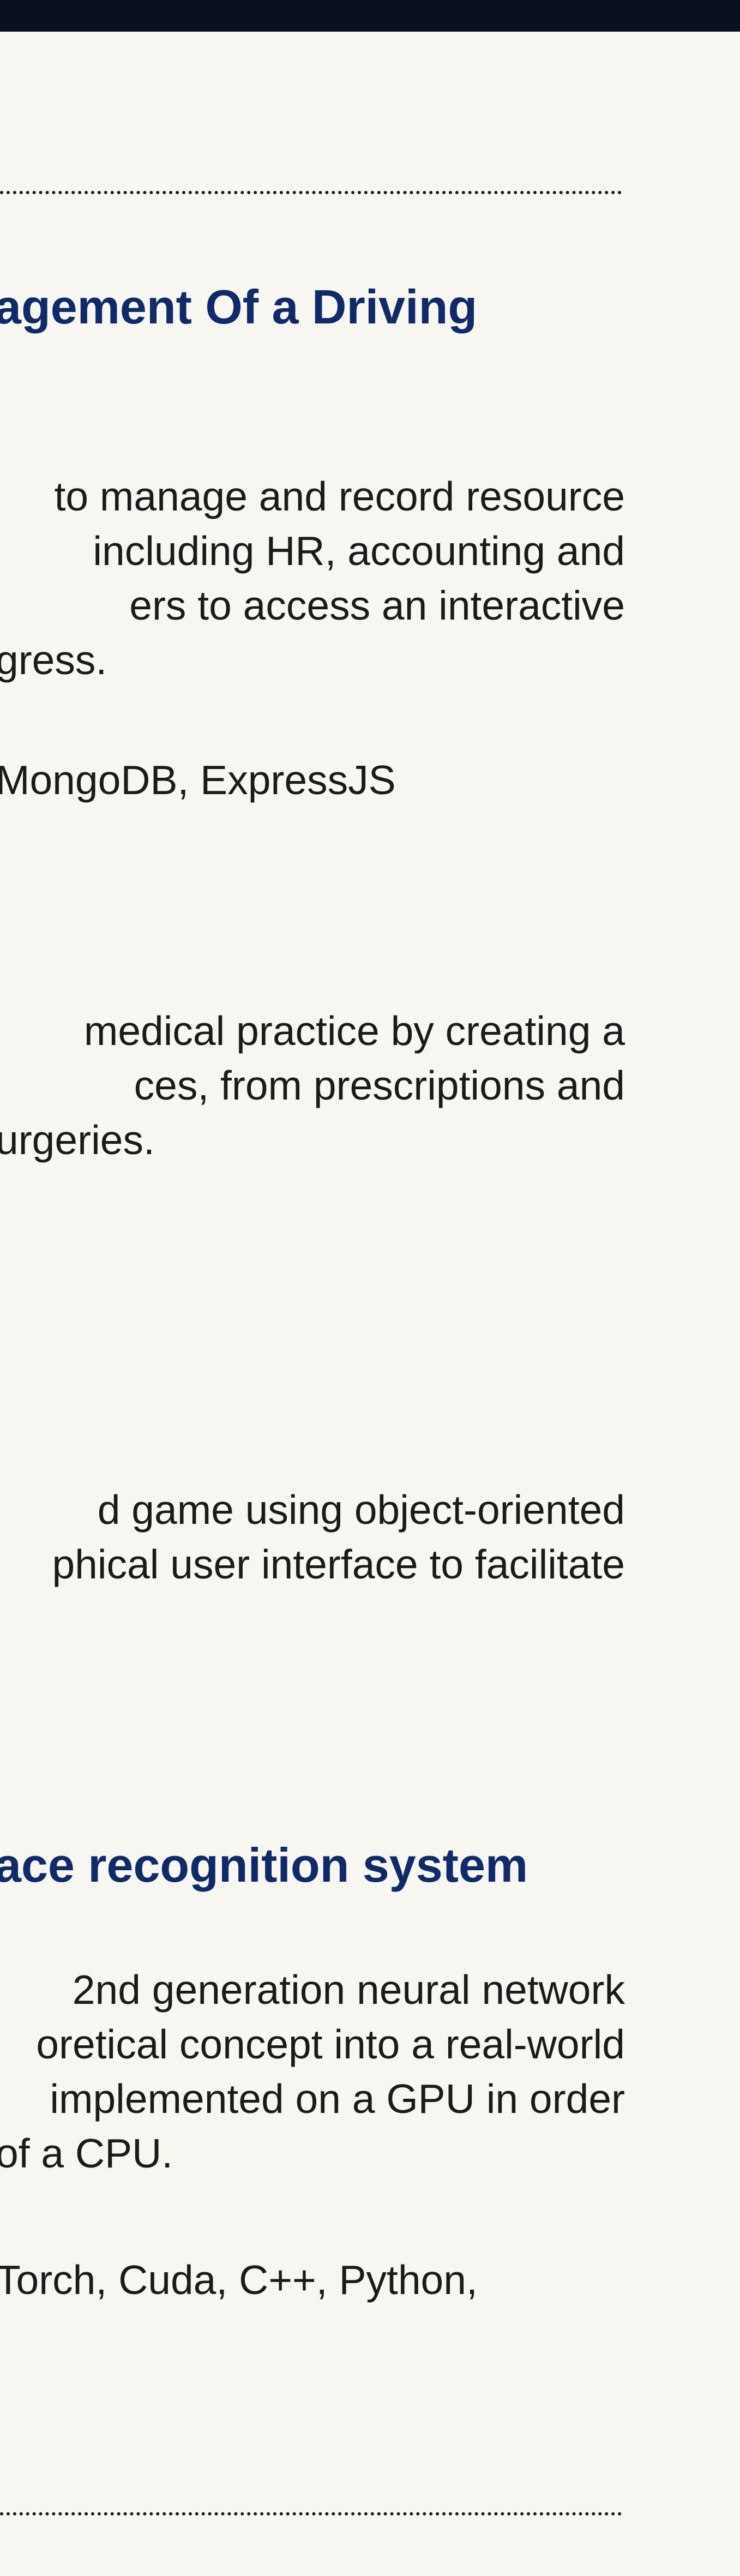  What do you see at coordinates (361, 1510) in the screenshot?
I see `project-3-desc-line-1: d game using object-oriented` at bounding box center [361, 1510].